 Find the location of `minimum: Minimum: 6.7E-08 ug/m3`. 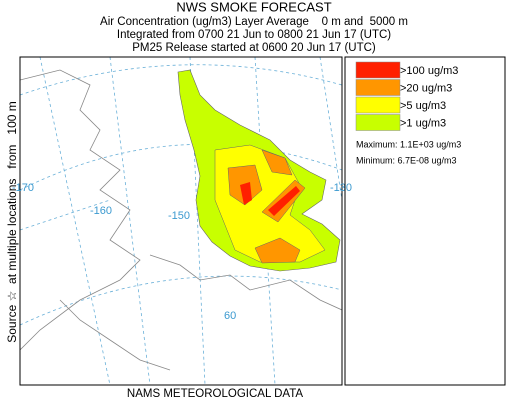

minimum: Minimum: 6.7E-08 ug/m3 is located at coordinates (406, 160).